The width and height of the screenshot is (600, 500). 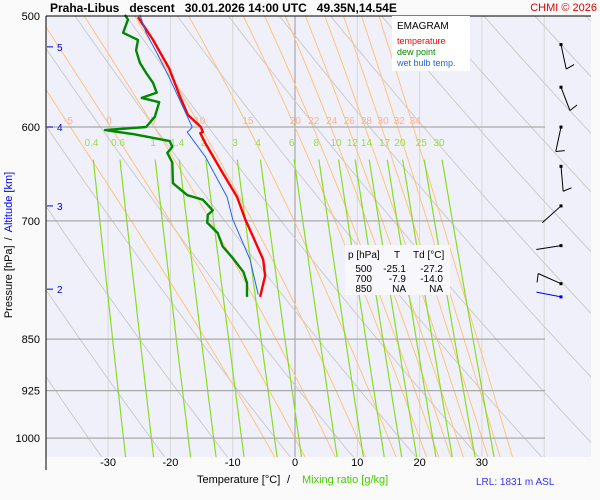 What do you see at coordinates (292, 143) in the screenshot?
I see `mixing-ratio-label: 6` at bounding box center [292, 143].